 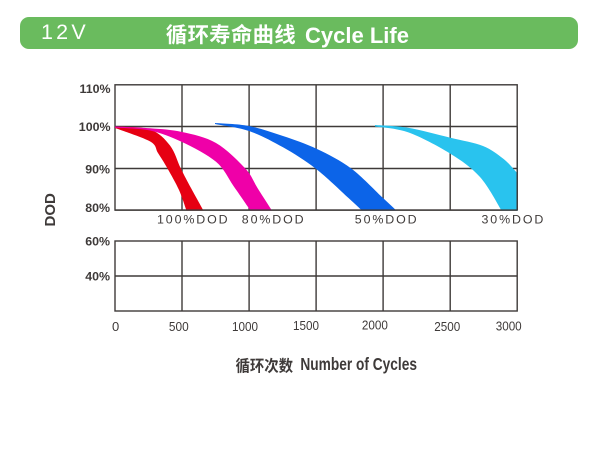 I want to click on svg-text: 80%, so click(x=97, y=208).